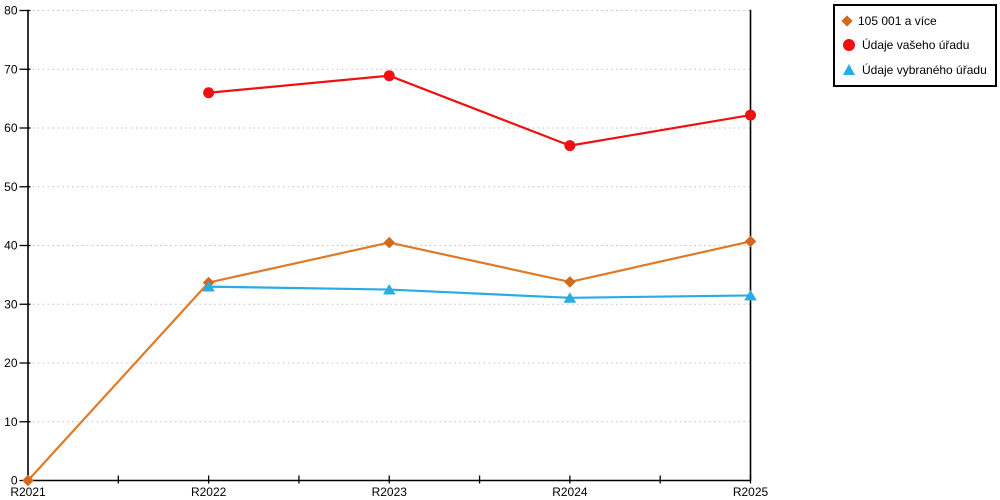 Image resolution: width=1000 pixels, height=500 pixels. I want to click on series-udaje-vybraneho-uradu, so click(479, 292).